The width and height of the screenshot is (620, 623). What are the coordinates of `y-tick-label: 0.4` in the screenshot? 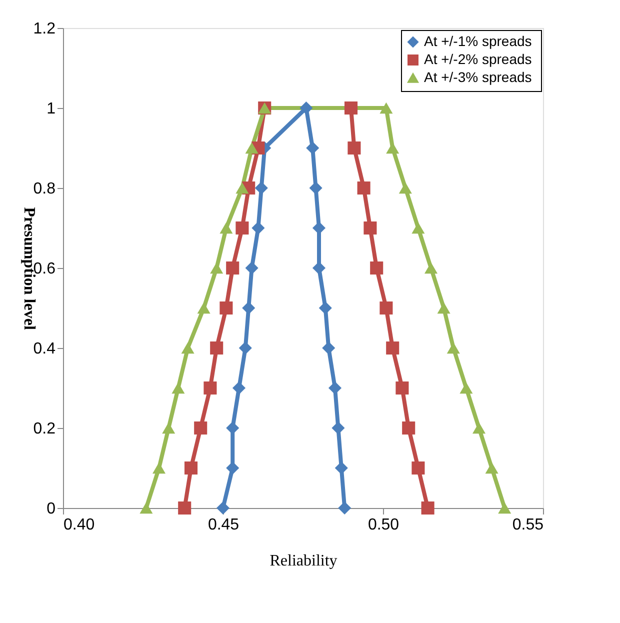 It's located at (44, 349).